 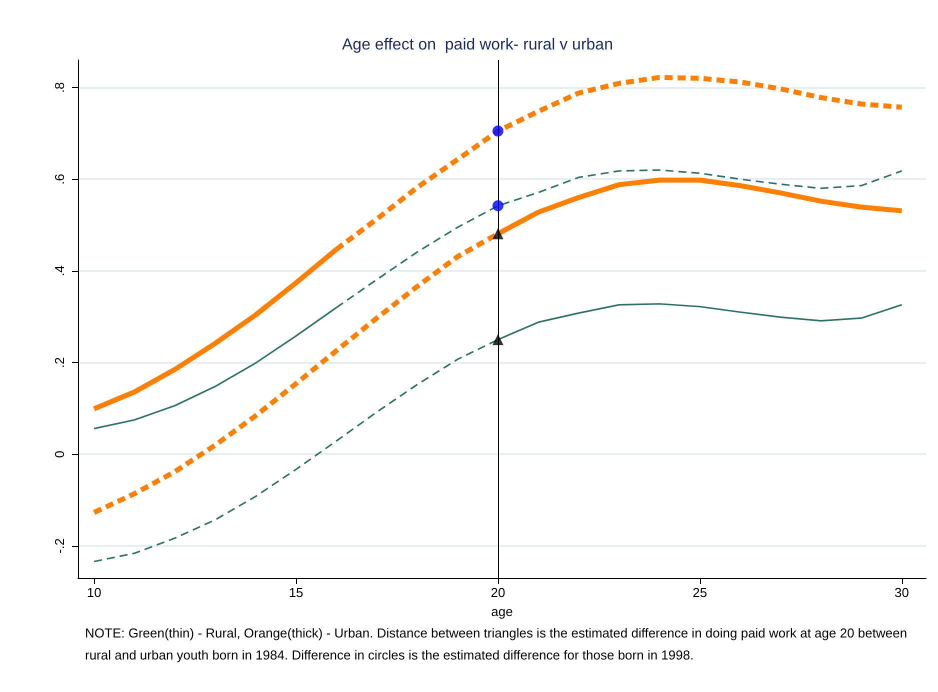 What do you see at coordinates (59, 270) in the screenshot?
I see `y-tick-label: .4` at bounding box center [59, 270].